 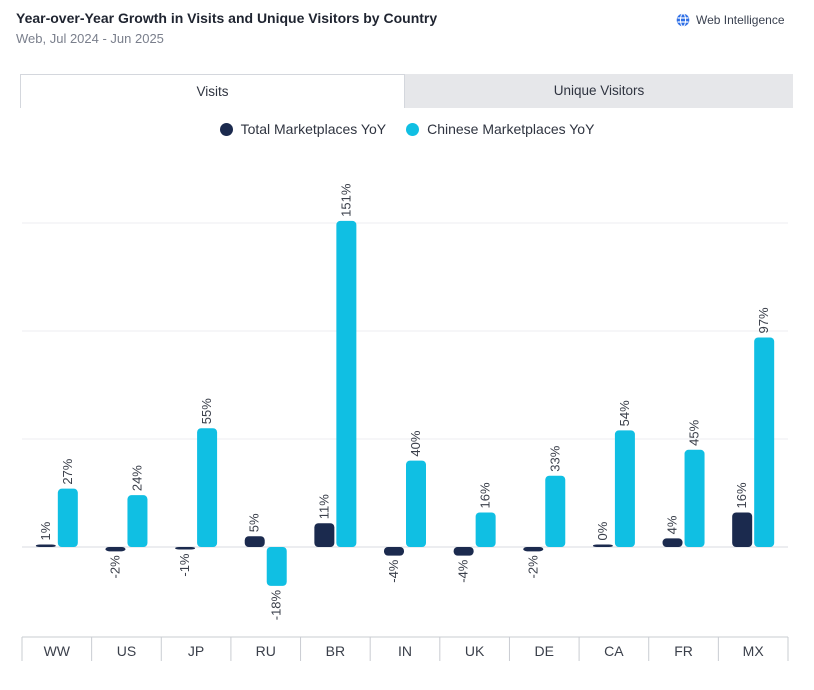 What do you see at coordinates (276, 604) in the screenshot?
I see `data-label: -18%` at bounding box center [276, 604].